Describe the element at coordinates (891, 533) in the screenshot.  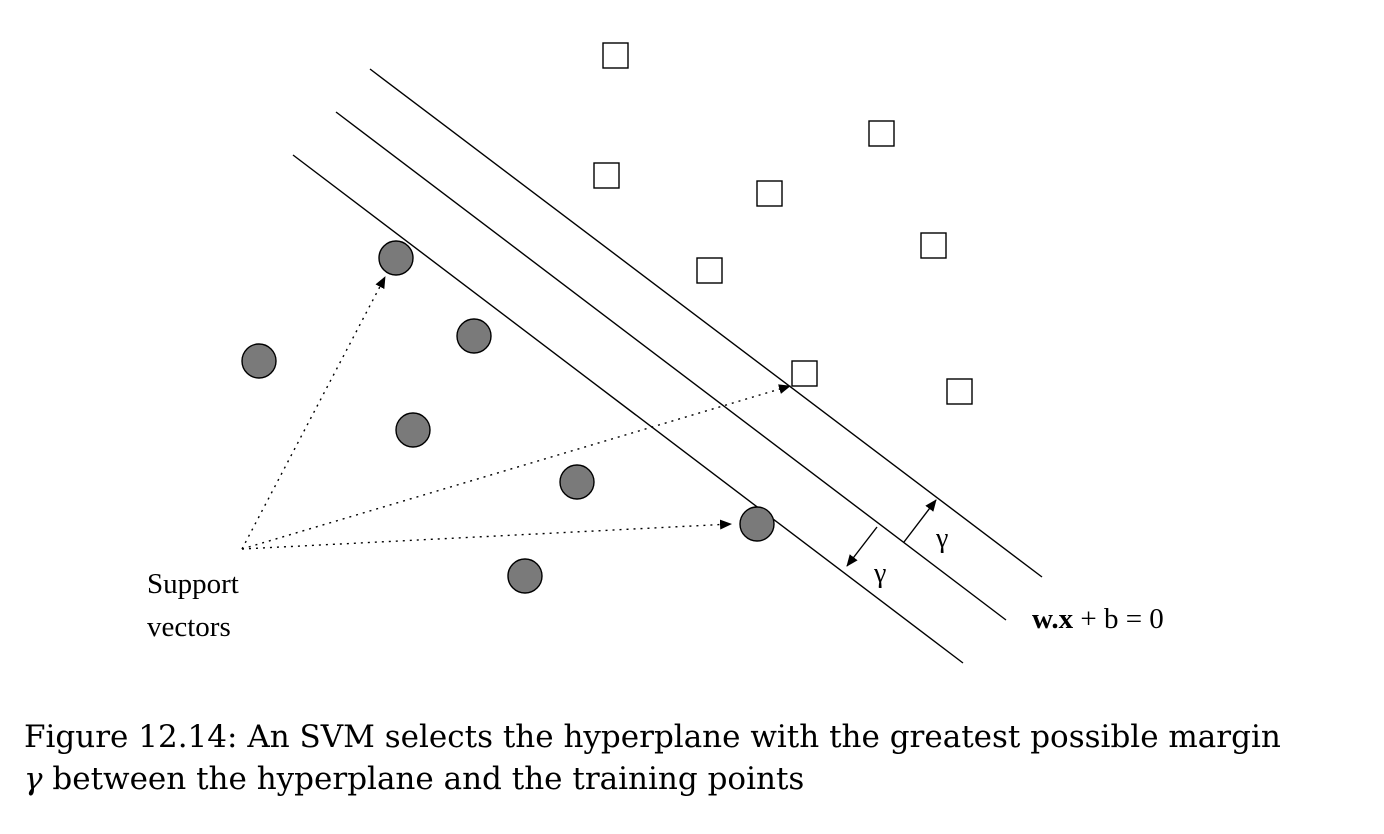
I see `margin-arrows` at that location.